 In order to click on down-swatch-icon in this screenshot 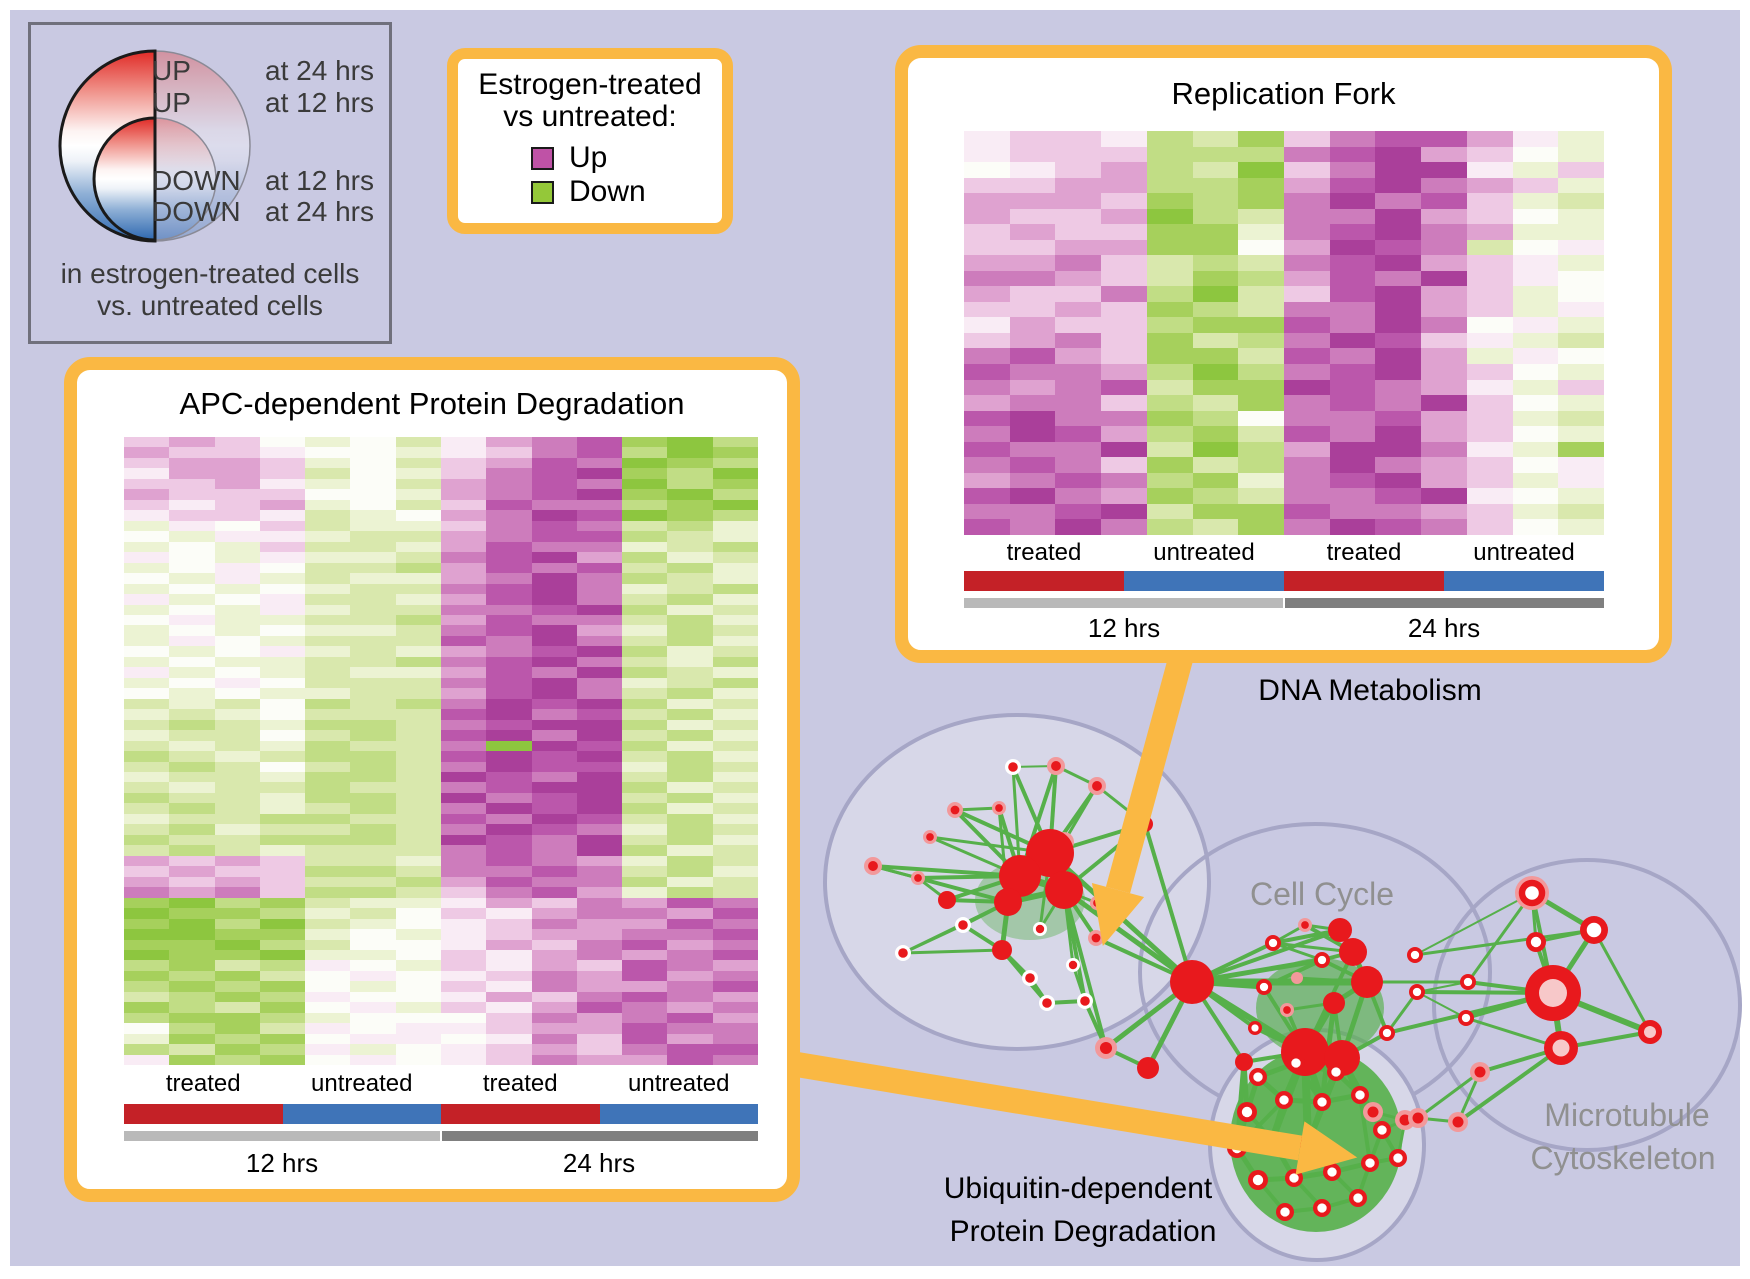, I will do `click(542, 192)`.